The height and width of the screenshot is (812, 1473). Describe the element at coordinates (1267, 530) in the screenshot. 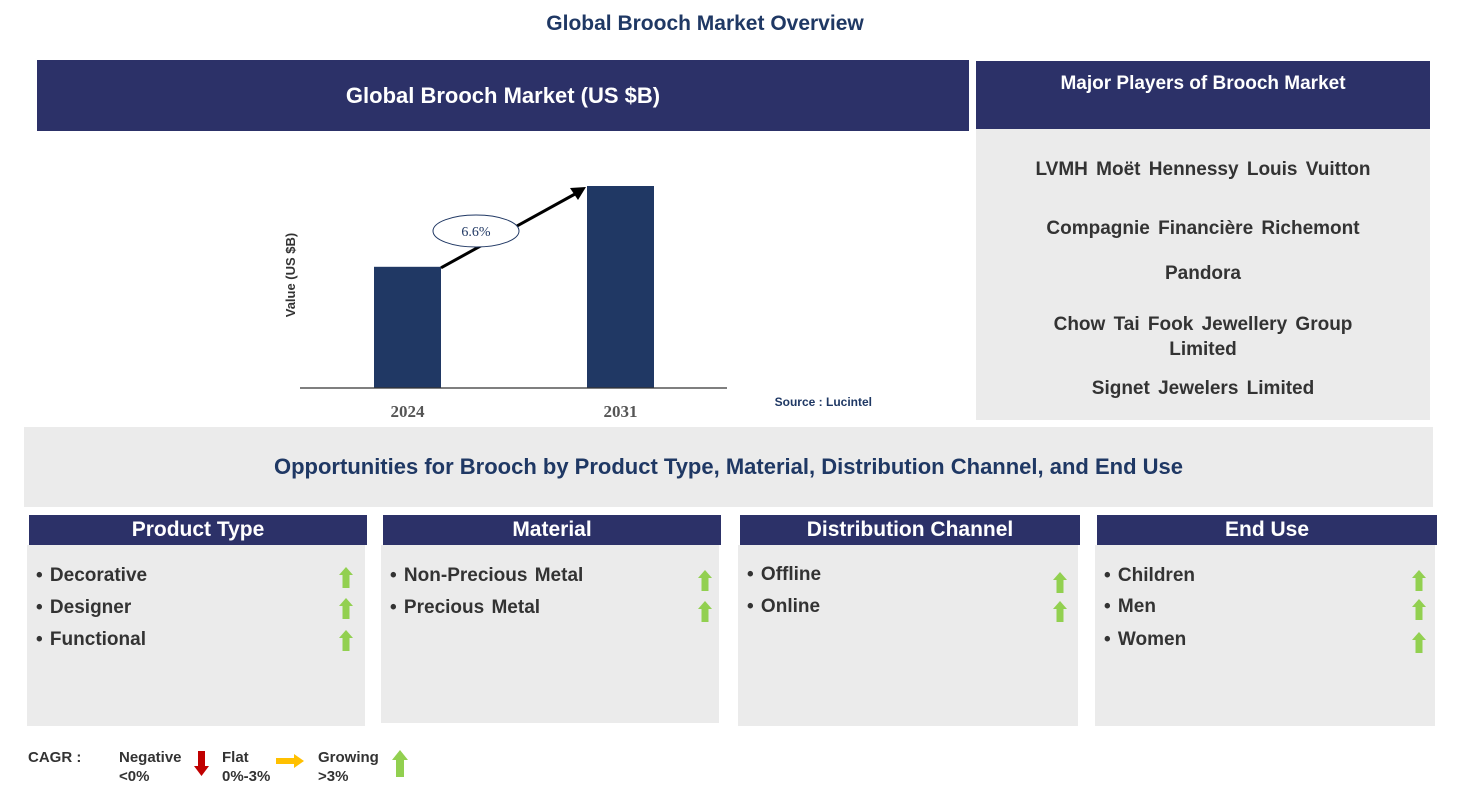

I see `segment-header: End Use` at that location.